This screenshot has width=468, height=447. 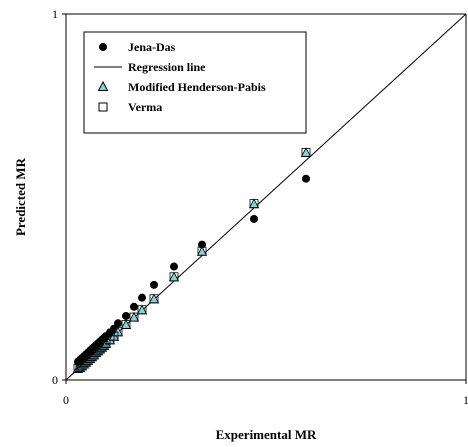 I want to click on legend-label-jena-das: Jena-Das, so click(x=152, y=47).